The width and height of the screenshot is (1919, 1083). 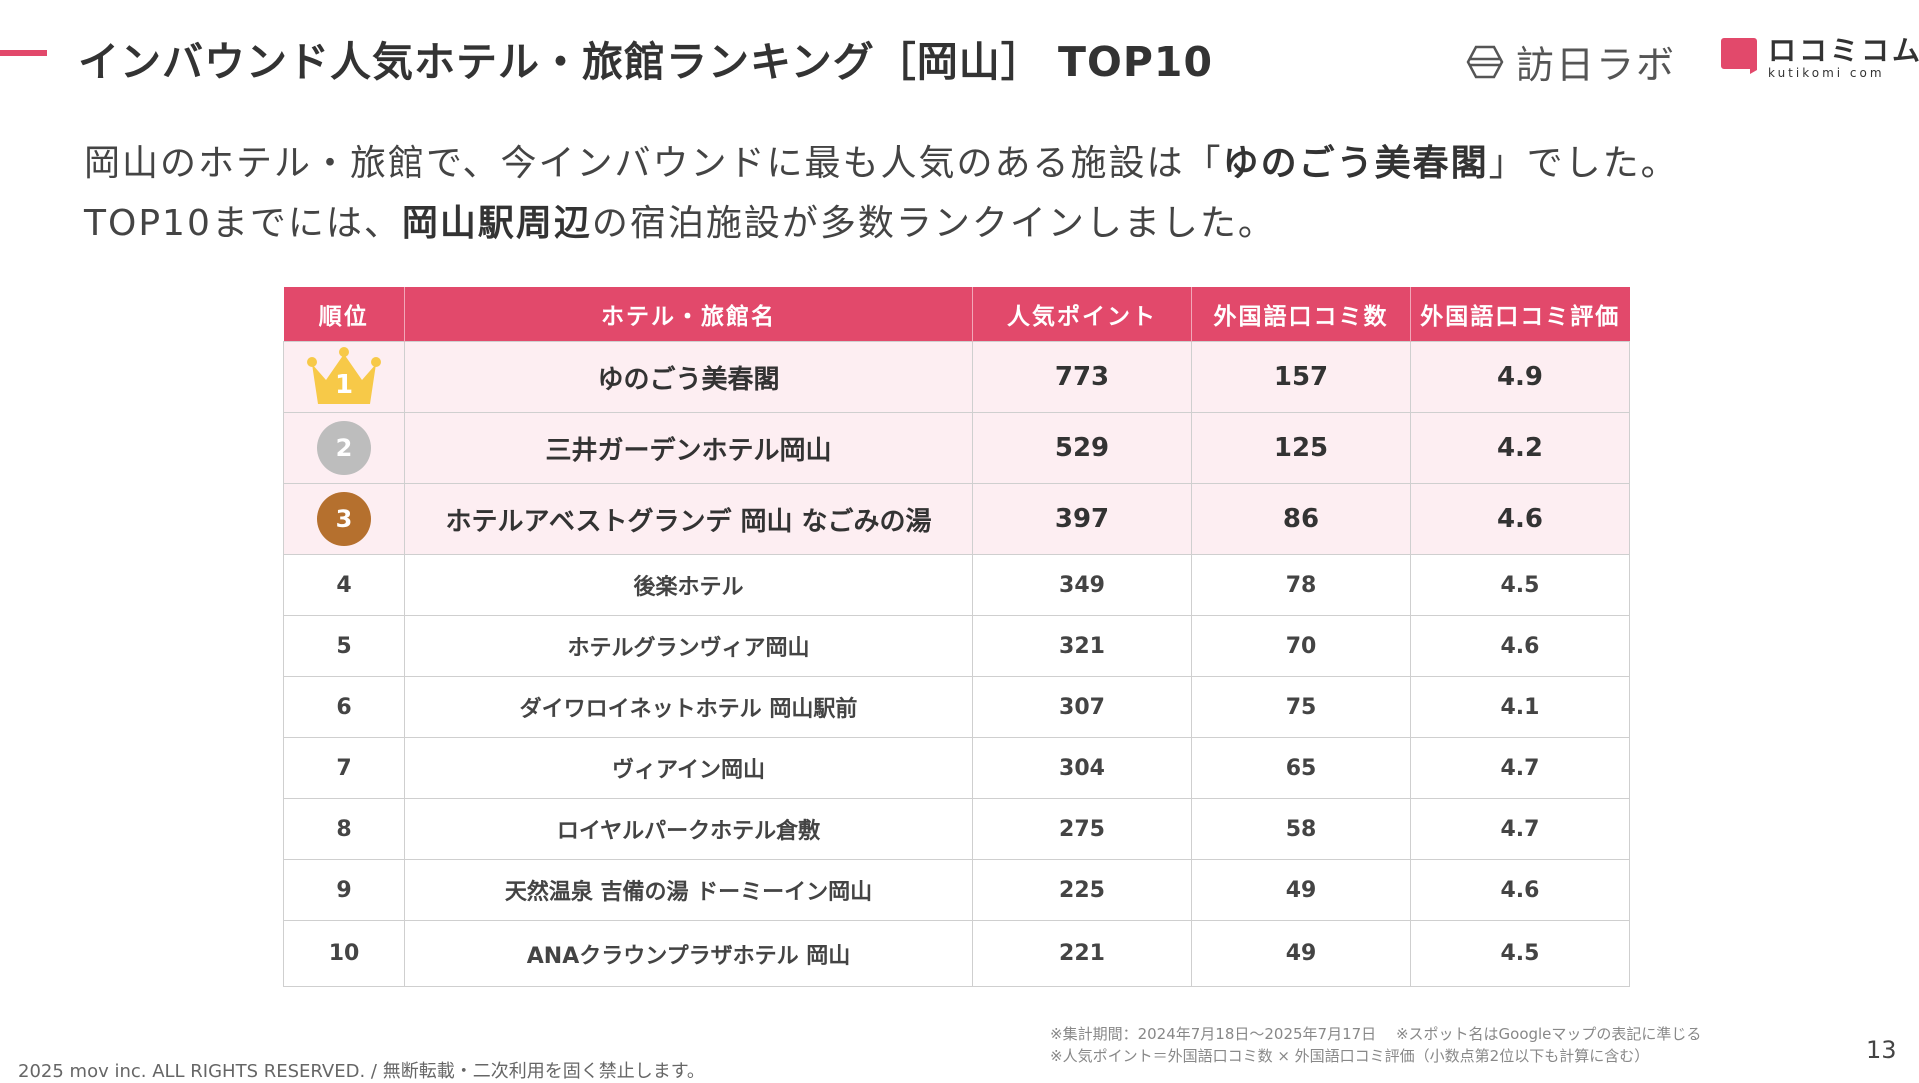 I want to click on rank-number: 7, so click(x=344, y=768).